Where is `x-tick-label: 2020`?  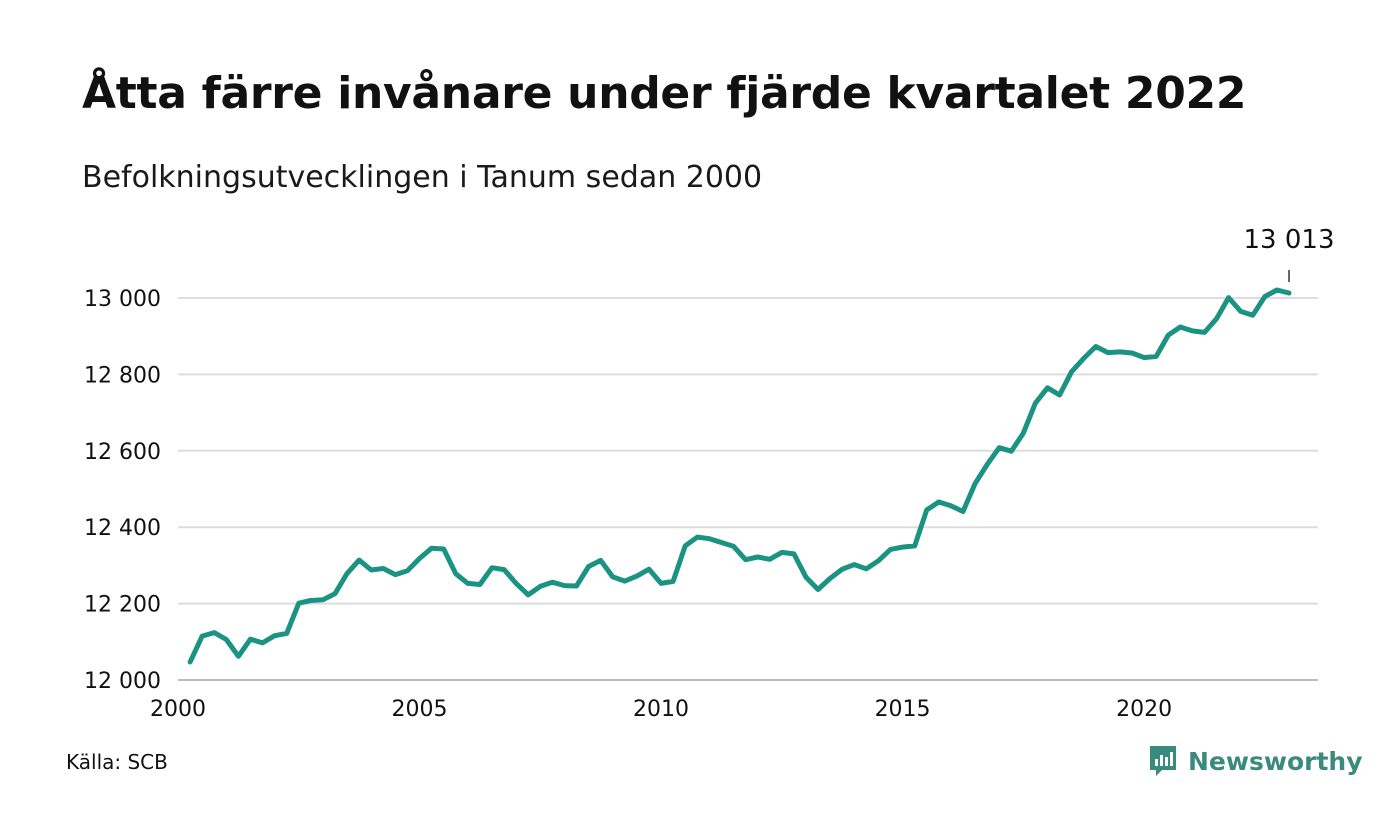
x-tick-label: 2020 is located at coordinates (1144, 709).